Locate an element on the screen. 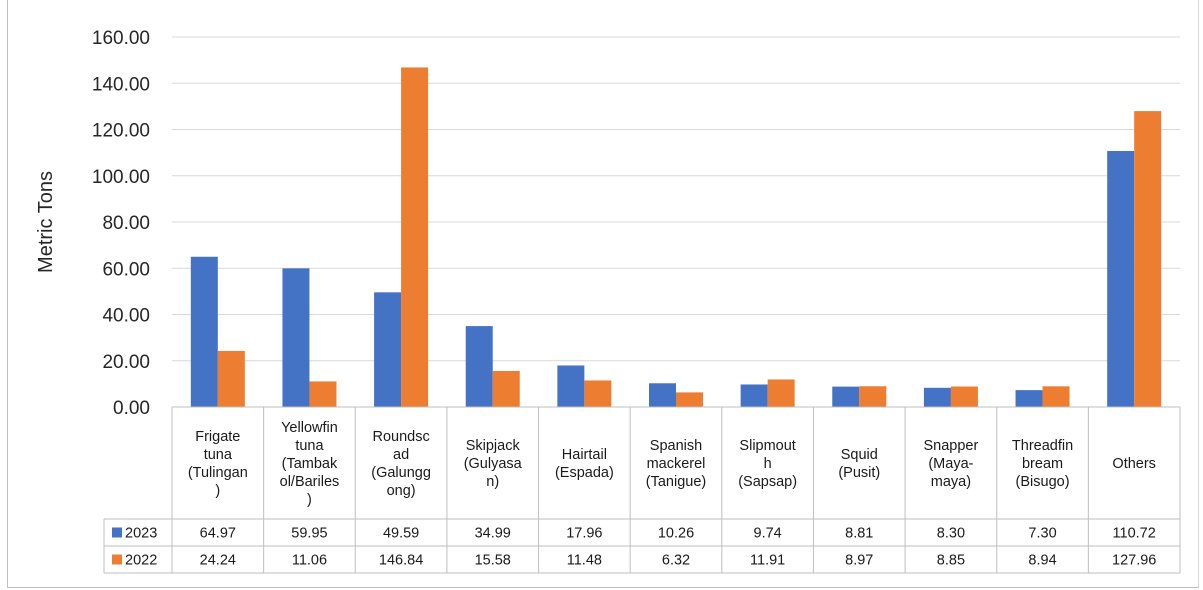 The image size is (1203, 590). legend-key-2022 is located at coordinates (117, 559).